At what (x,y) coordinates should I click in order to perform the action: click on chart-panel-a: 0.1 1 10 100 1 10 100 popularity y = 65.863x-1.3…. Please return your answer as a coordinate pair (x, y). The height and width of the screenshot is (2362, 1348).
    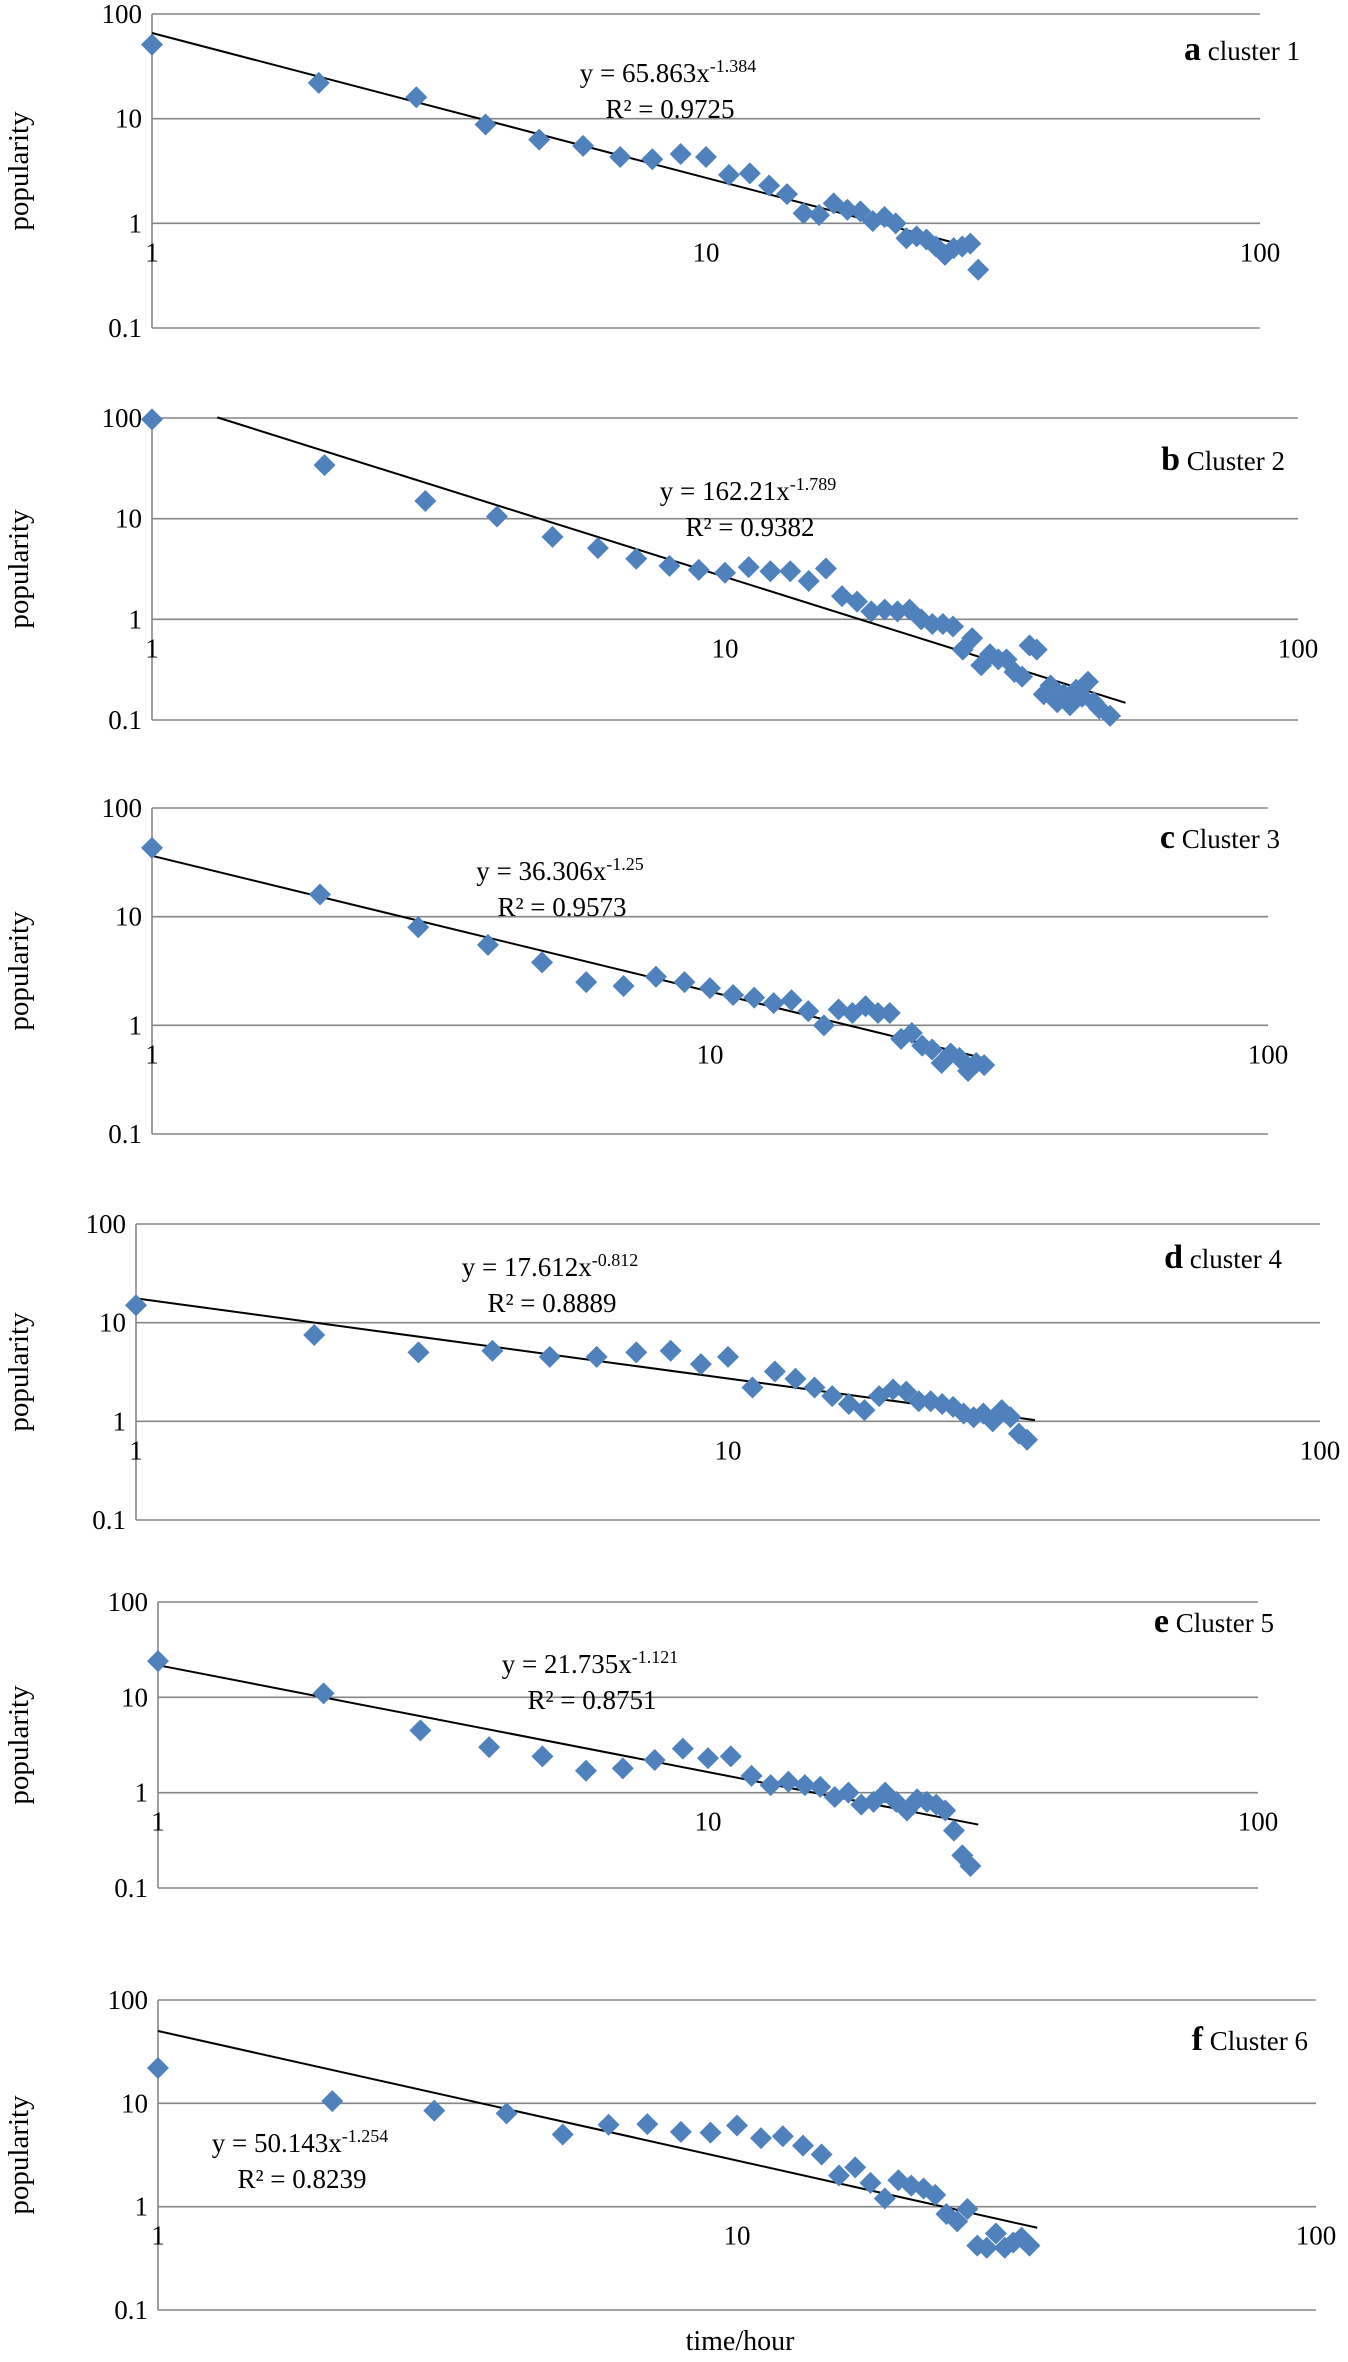
    Looking at the image, I should click on (651, 171).